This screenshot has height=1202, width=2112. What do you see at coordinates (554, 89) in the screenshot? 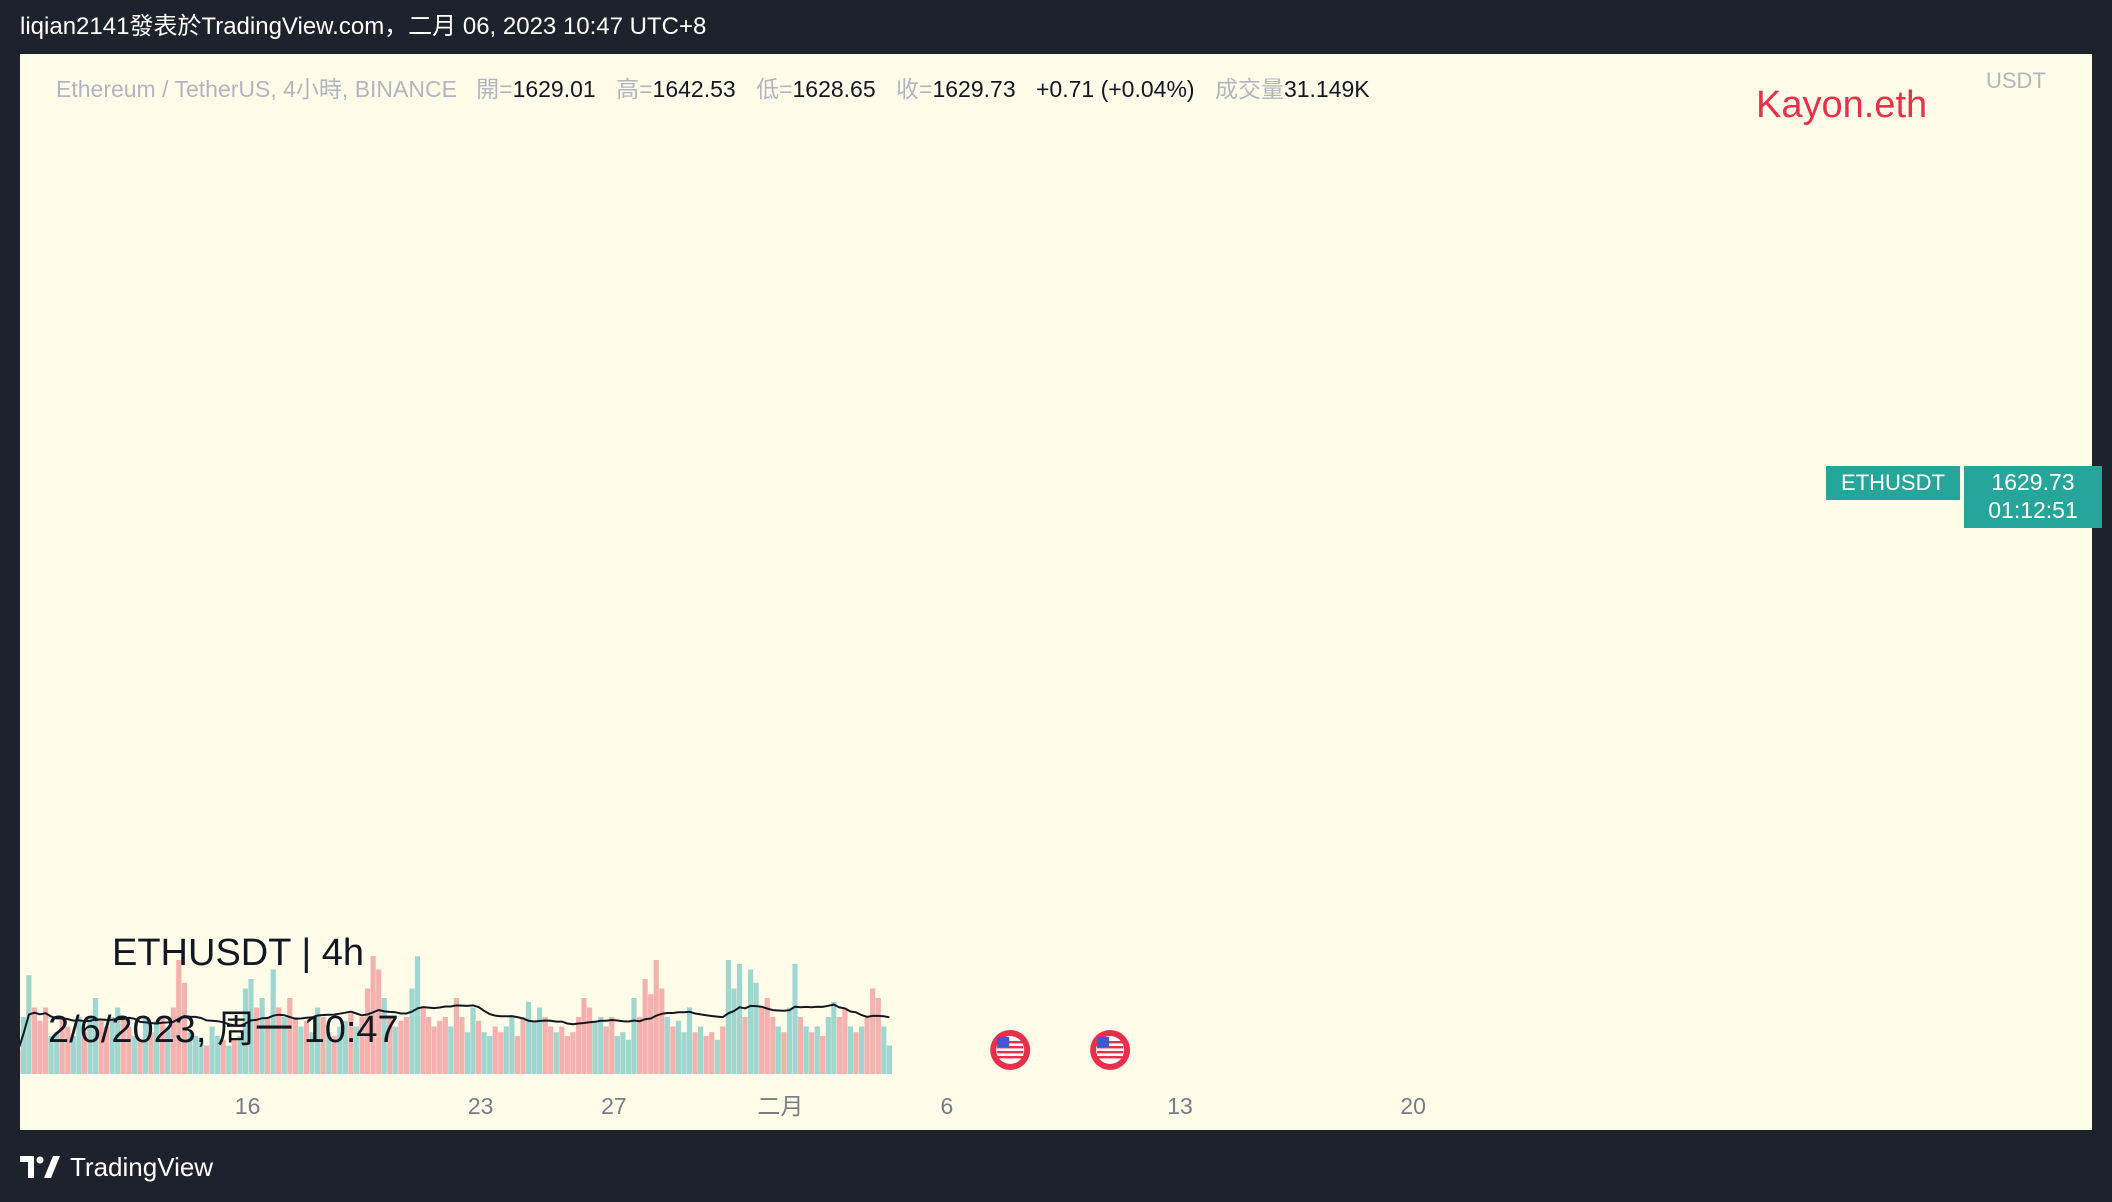
I see `open-value: 1629.01` at bounding box center [554, 89].